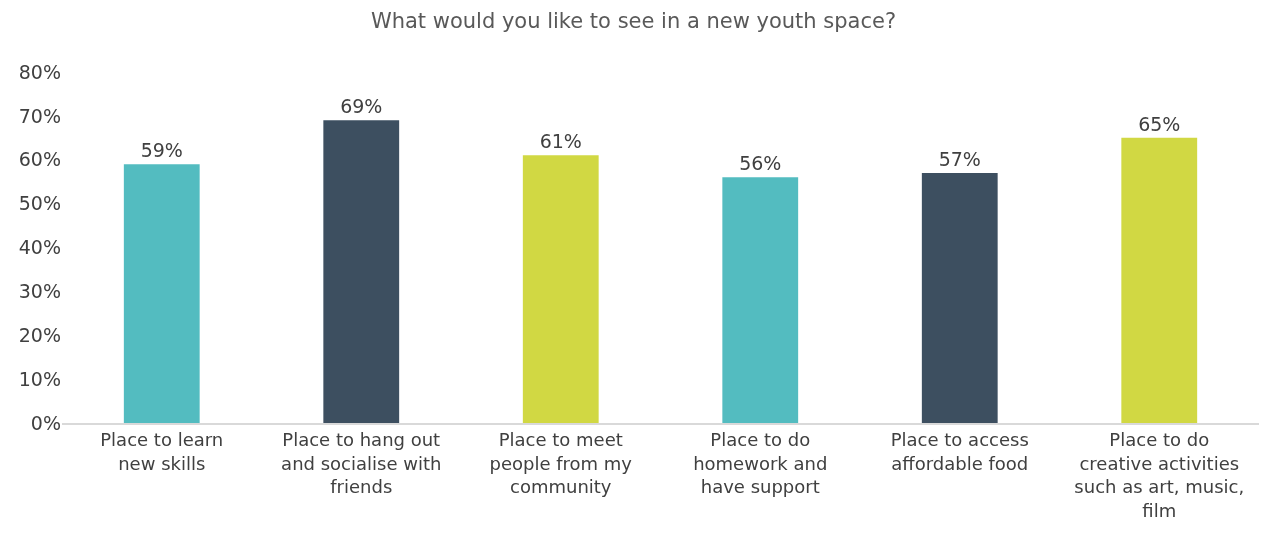 Image resolution: width=1267 pixels, height=547 pixels. What do you see at coordinates (39, 334) in the screenshot?
I see `y-tick-label: 20%` at bounding box center [39, 334].